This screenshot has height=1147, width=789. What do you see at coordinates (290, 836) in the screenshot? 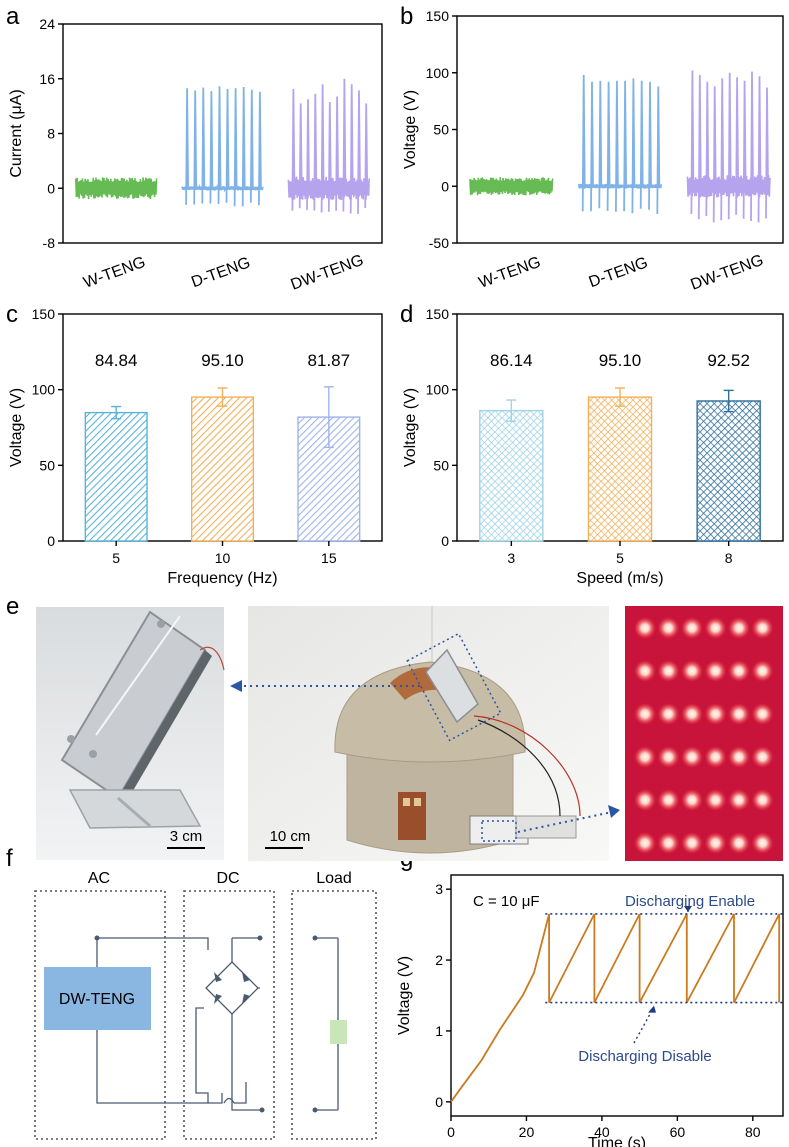
I see `scale-label-middle: 10 cm` at bounding box center [290, 836].